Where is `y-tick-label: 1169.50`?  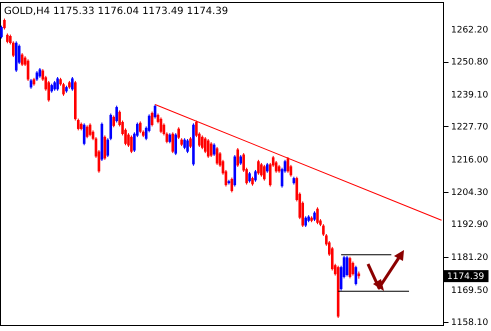 y-tick-label: 1169.50 is located at coordinates (469, 291).